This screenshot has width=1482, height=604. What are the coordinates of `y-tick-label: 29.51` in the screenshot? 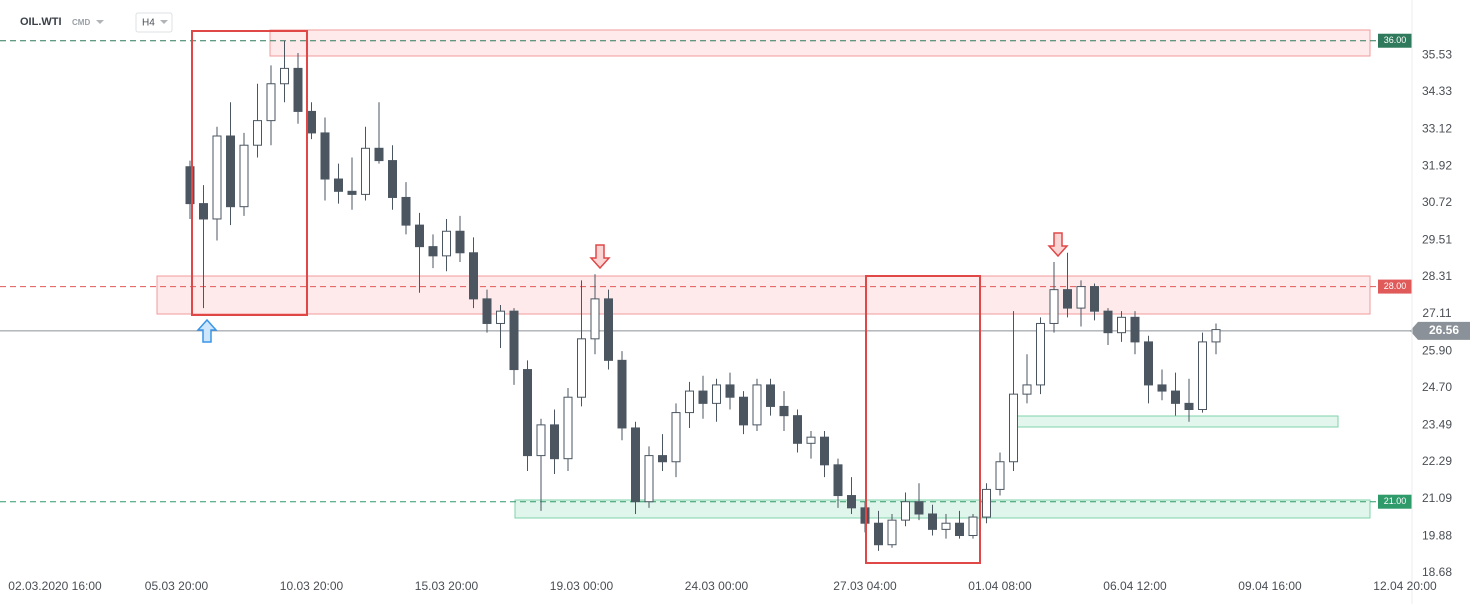 It's located at (1437, 239).